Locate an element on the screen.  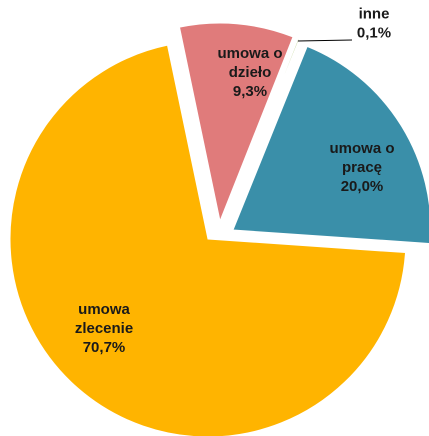
label-umowa-o-prace-line: 20,0% is located at coordinates (362, 186).